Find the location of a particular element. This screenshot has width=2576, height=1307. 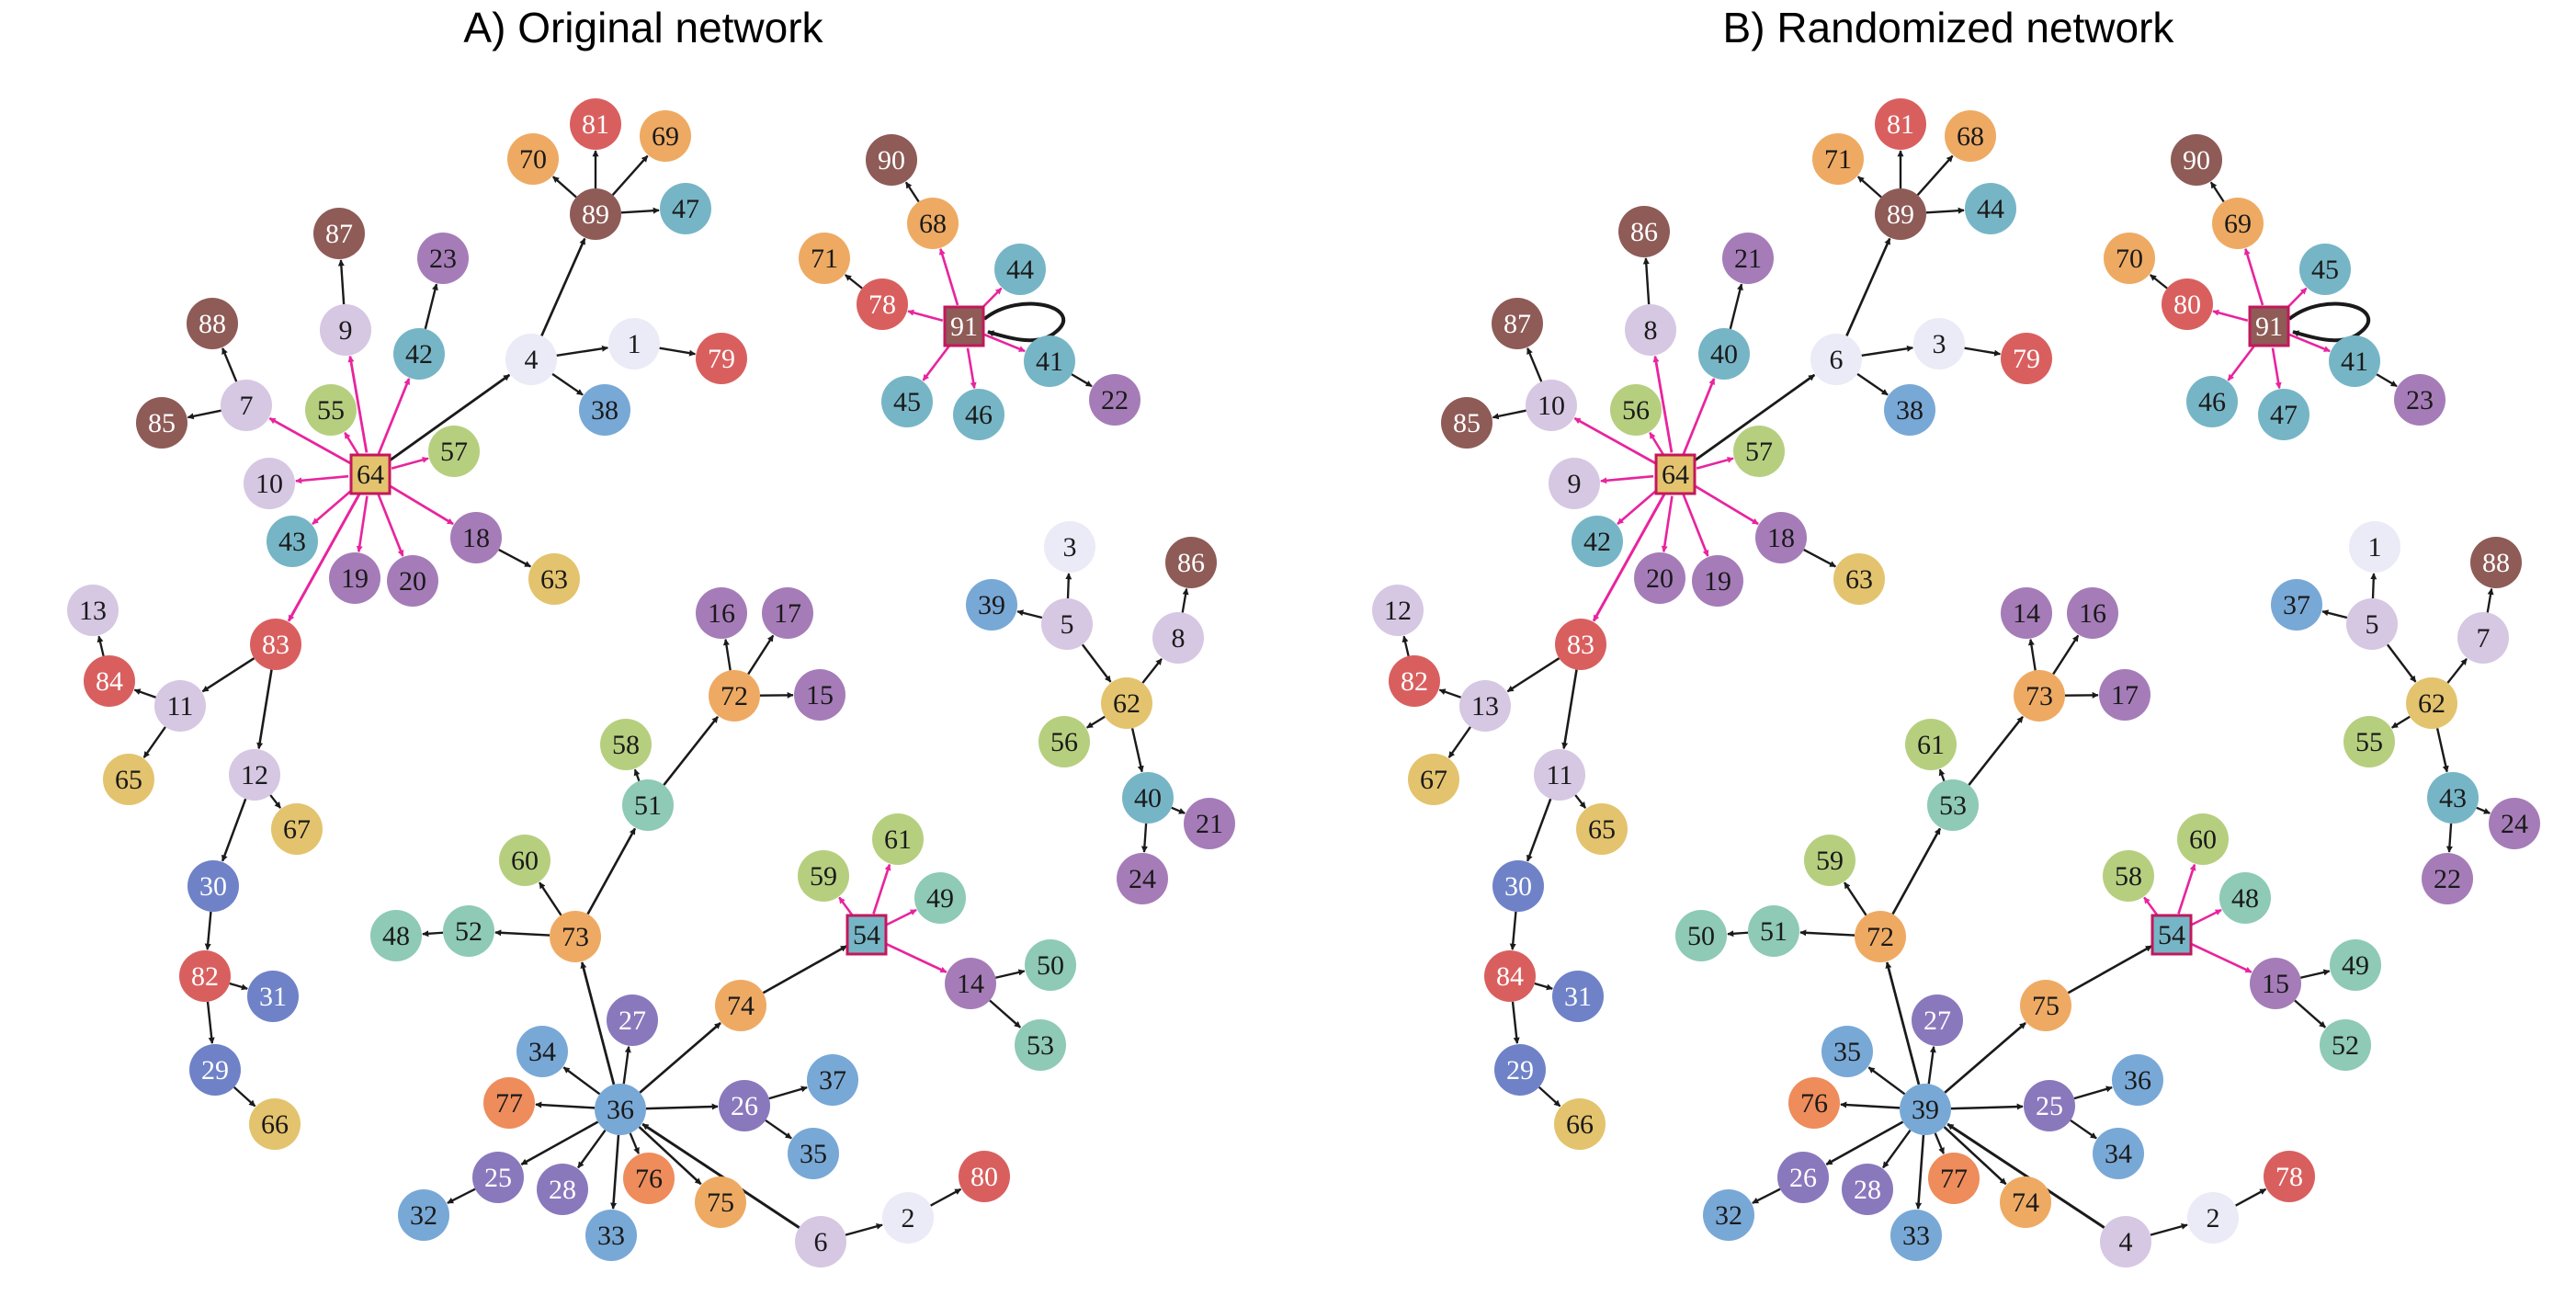

node-75: 75 is located at coordinates (720, 1202).